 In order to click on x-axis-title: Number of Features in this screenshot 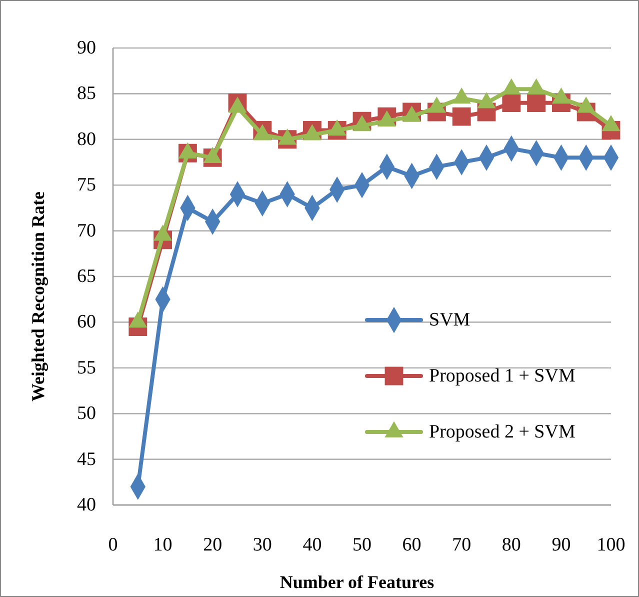, I will do `click(357, 582)`.